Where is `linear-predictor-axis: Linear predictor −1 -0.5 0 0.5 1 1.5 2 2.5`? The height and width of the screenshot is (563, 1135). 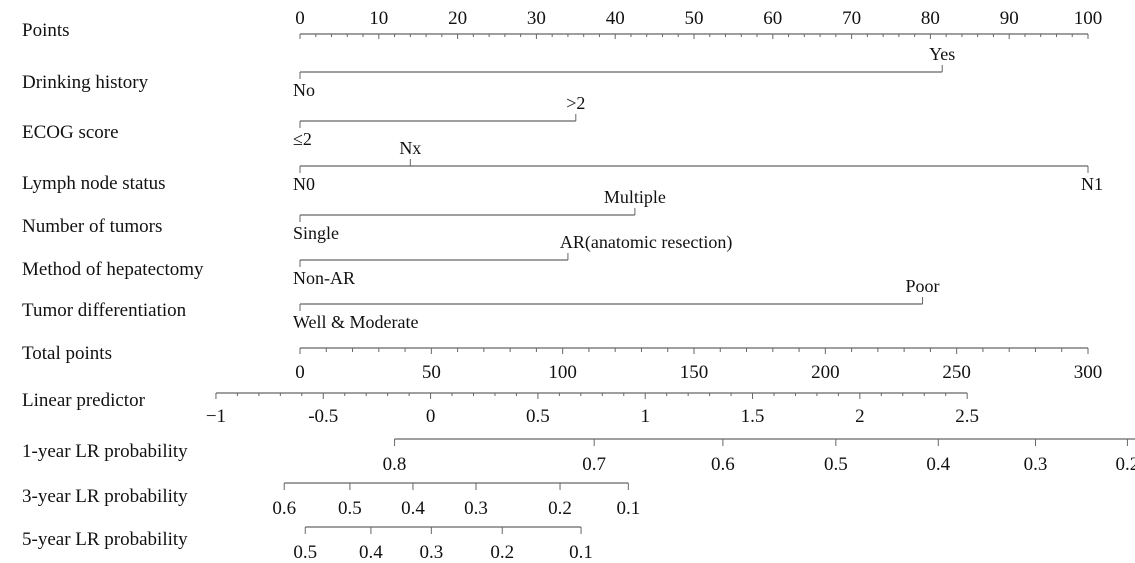
linear-predictor-axis: Linear predictor −1 -0.5 0 0.5 1 1.5 2 2.5 is located at coordinates (500, 408).